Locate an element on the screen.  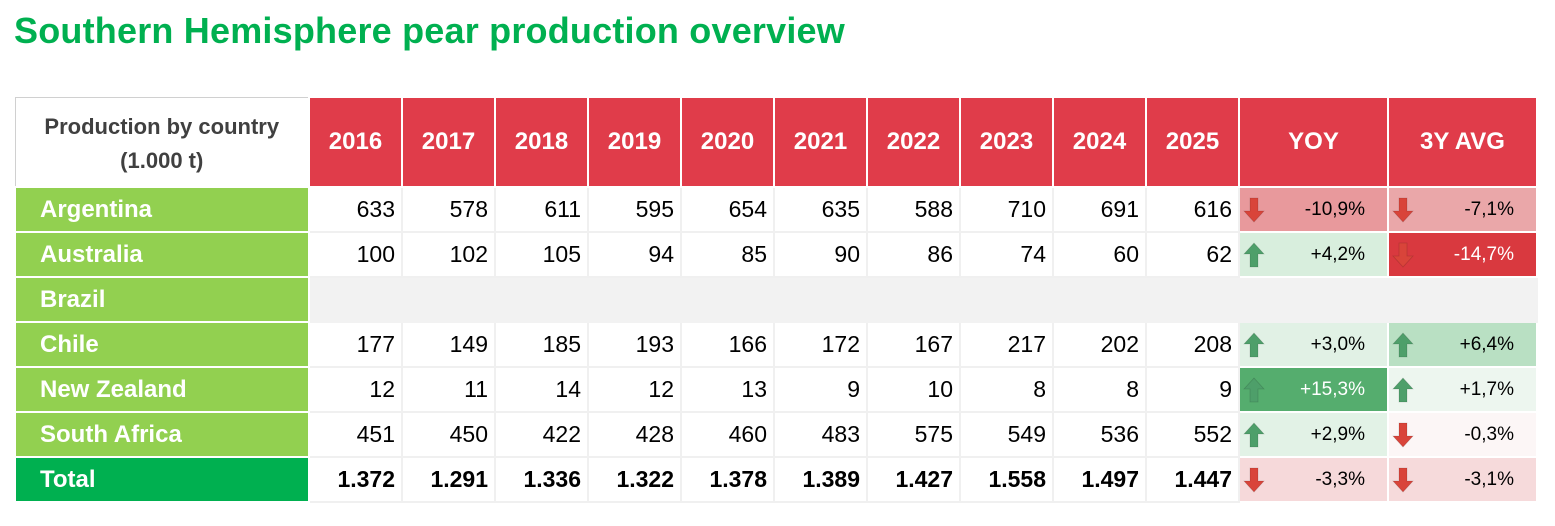
production-value: 633 is located at coordinates (355, 209).